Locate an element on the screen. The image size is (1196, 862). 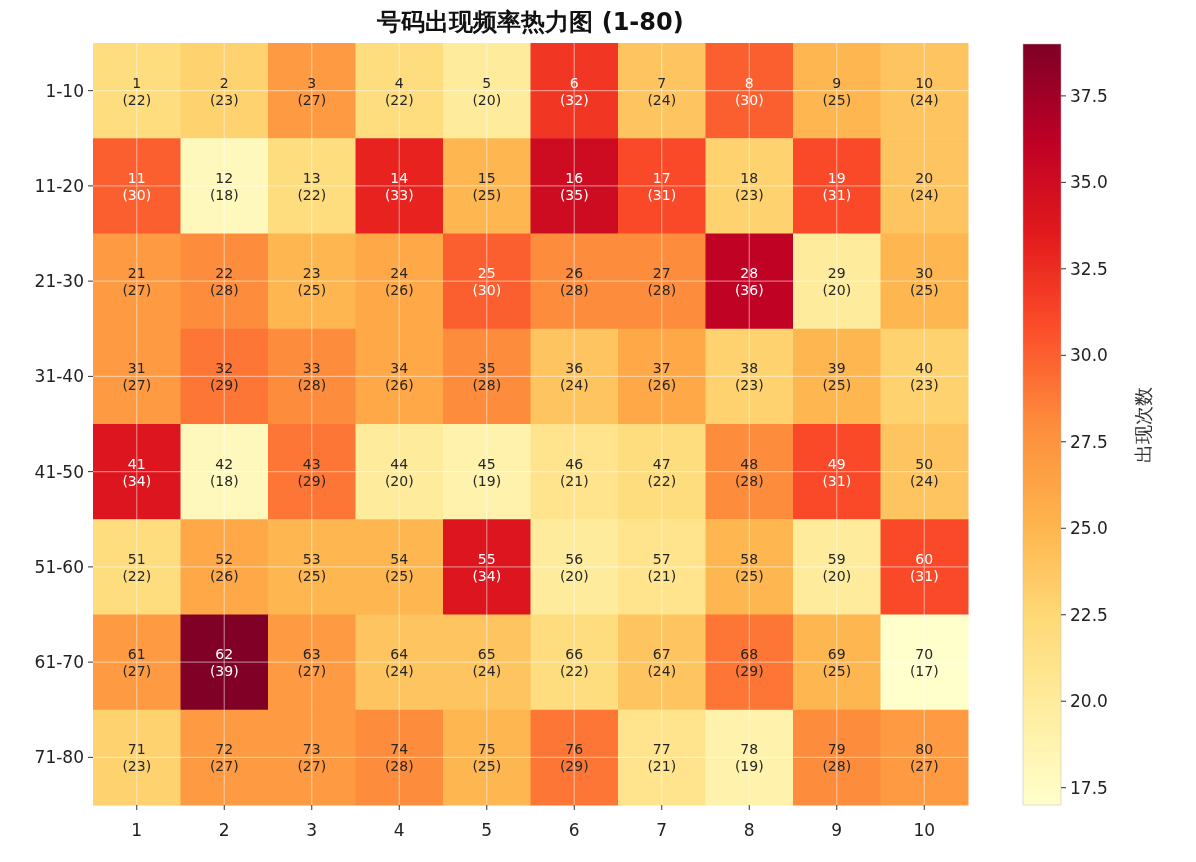
y-tick-label: 31-40 is located at coordinates (59, 376).